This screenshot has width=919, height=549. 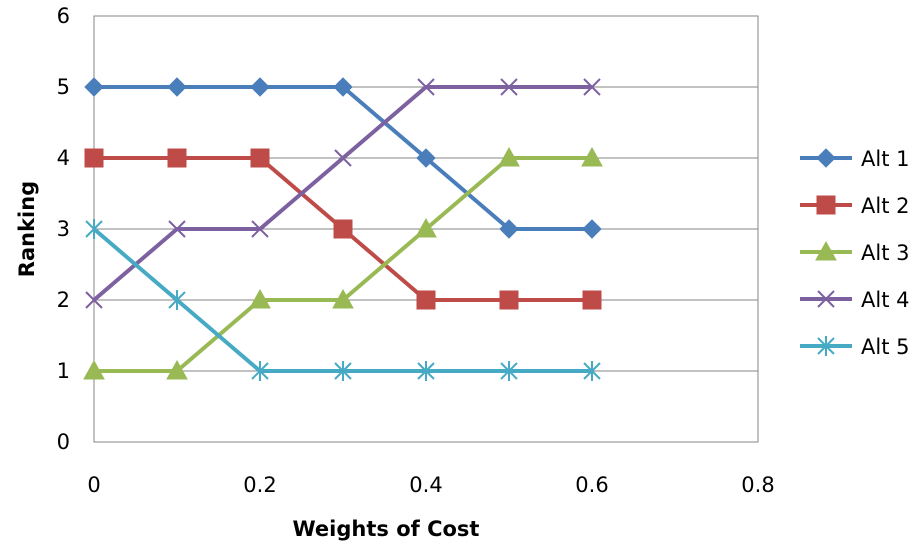 What do you see at coordinates (885, 253) in the screenshot?
I see `legend-label: Alt 3` at bounding box center [885, 253].